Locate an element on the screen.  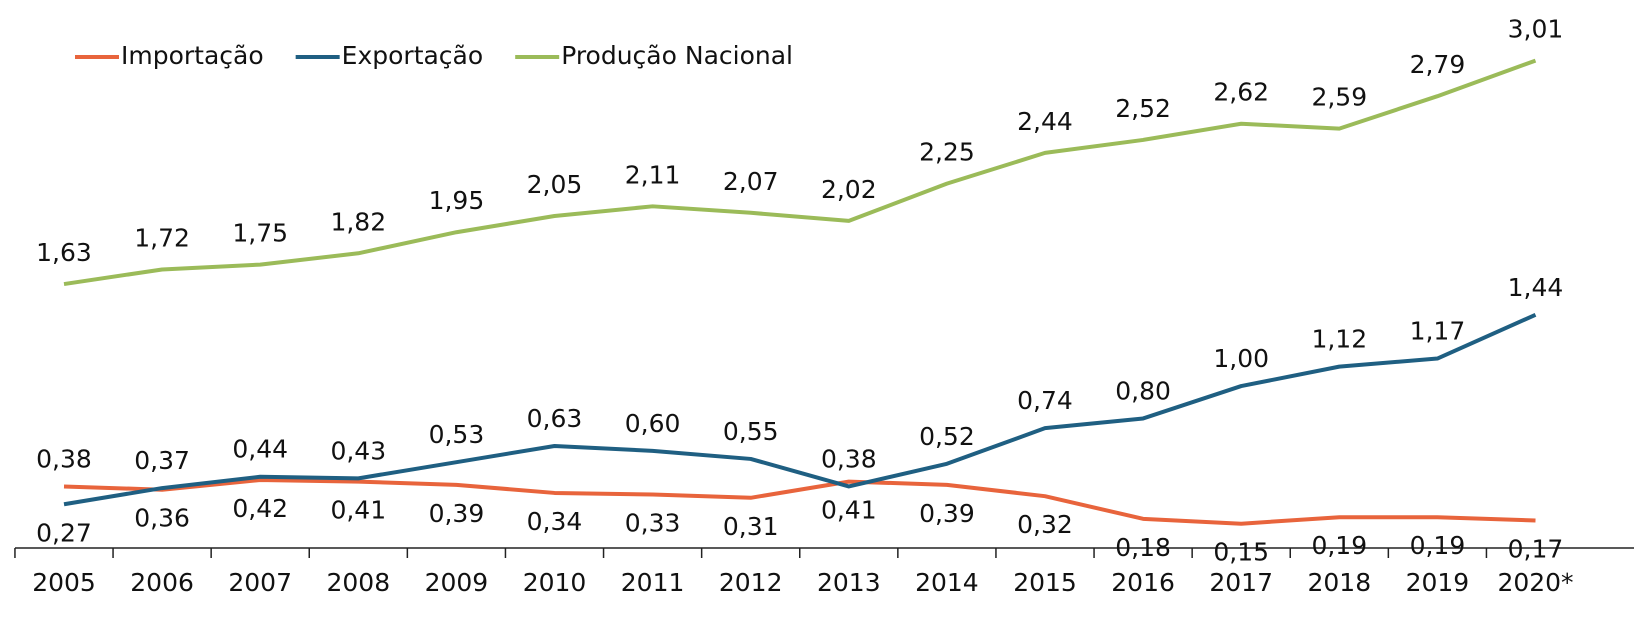
data-label: 2,44 is located at coordinates (1045, 121).